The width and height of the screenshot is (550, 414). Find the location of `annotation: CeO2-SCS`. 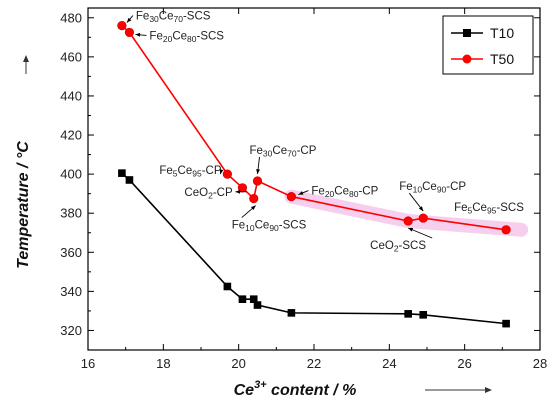

annotation: CeO2-SCS is located at coordinates (401, 240).